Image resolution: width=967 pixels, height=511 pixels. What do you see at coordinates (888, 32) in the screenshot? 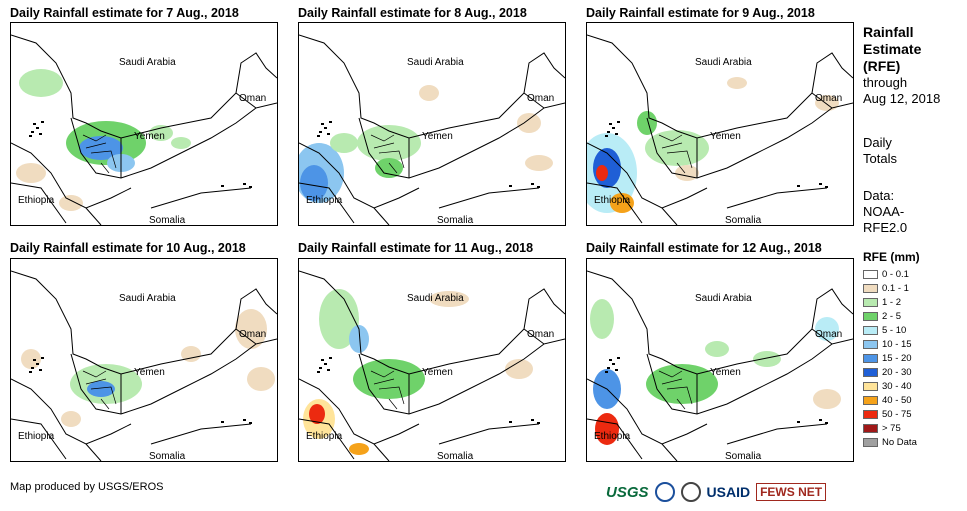
I see `title-line-1: Rainfall` at bounding box center [888, 32].